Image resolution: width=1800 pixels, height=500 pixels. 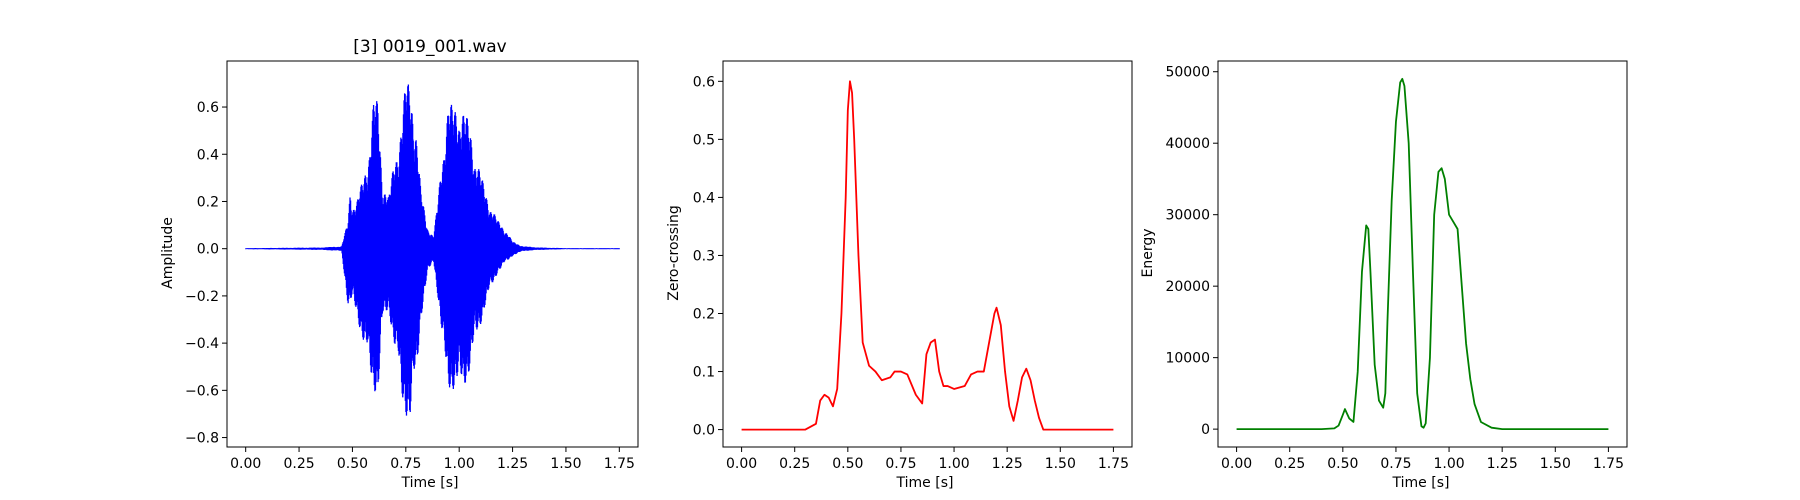 What do you see at coordinates (429, 47) in the screenshot?
I see `chart-title: [3] 0019_001.wav` at bounding box center [429, 47].